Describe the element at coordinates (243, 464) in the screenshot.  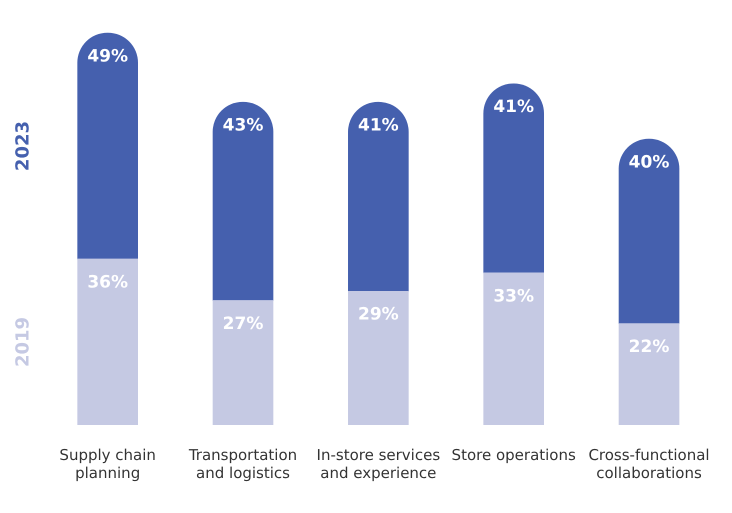
I see `x-tick-label: Transportation and logistics` at that location.